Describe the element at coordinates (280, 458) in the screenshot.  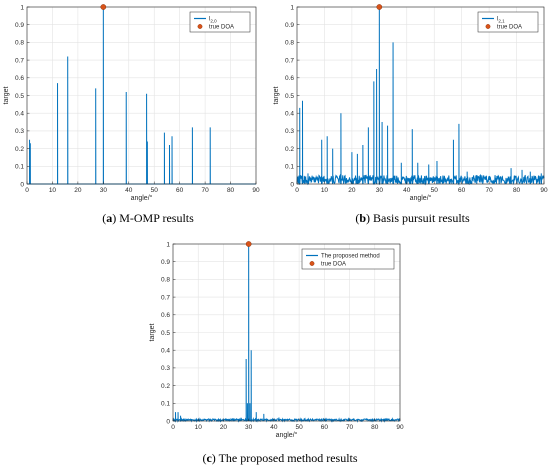
I see `caption-c: (c) The proposed method results` at that location.